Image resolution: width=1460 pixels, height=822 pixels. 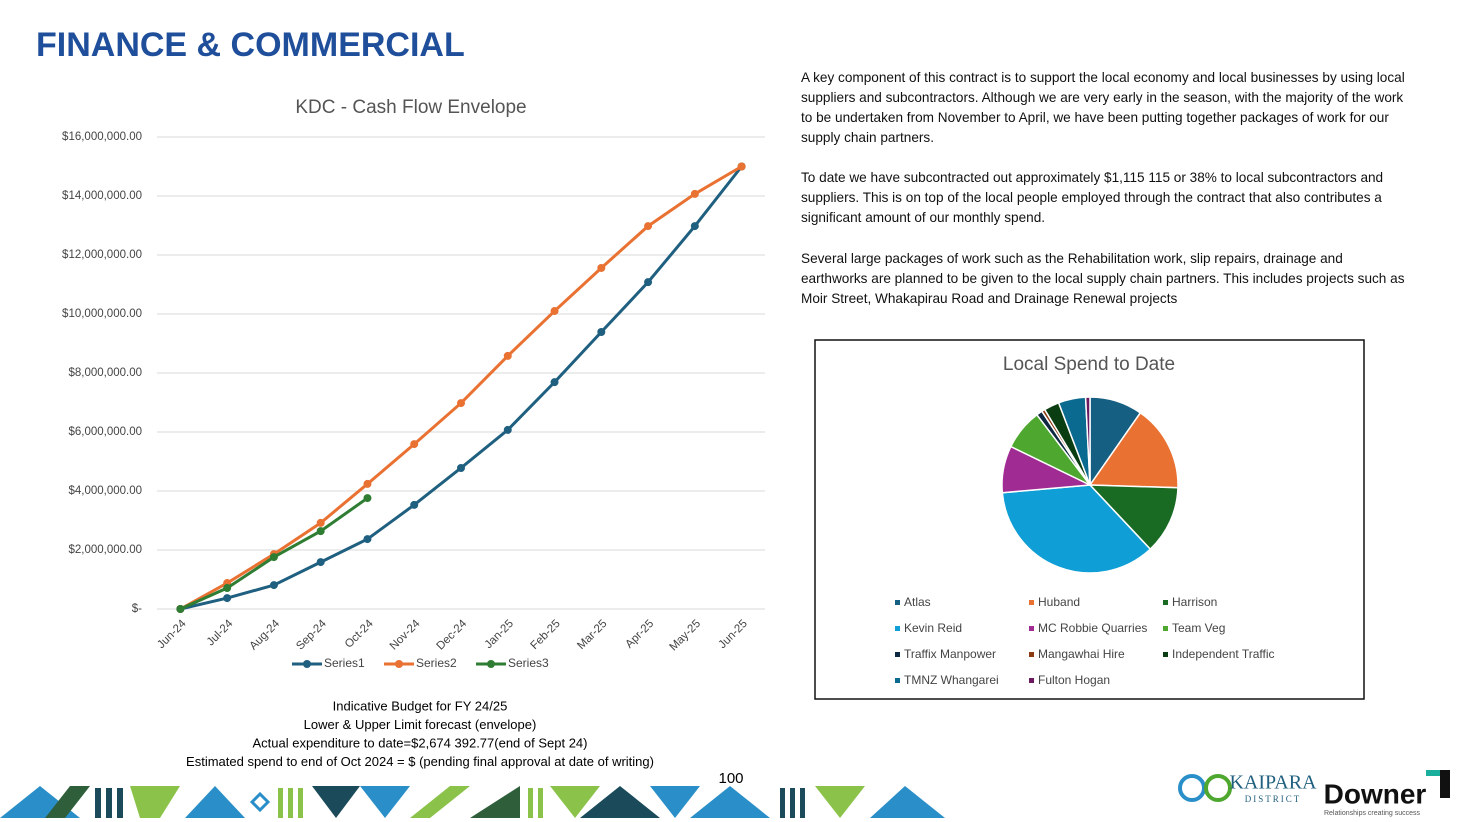 I want to click on x-tick-label: May-25, so click(x=686, y=636).